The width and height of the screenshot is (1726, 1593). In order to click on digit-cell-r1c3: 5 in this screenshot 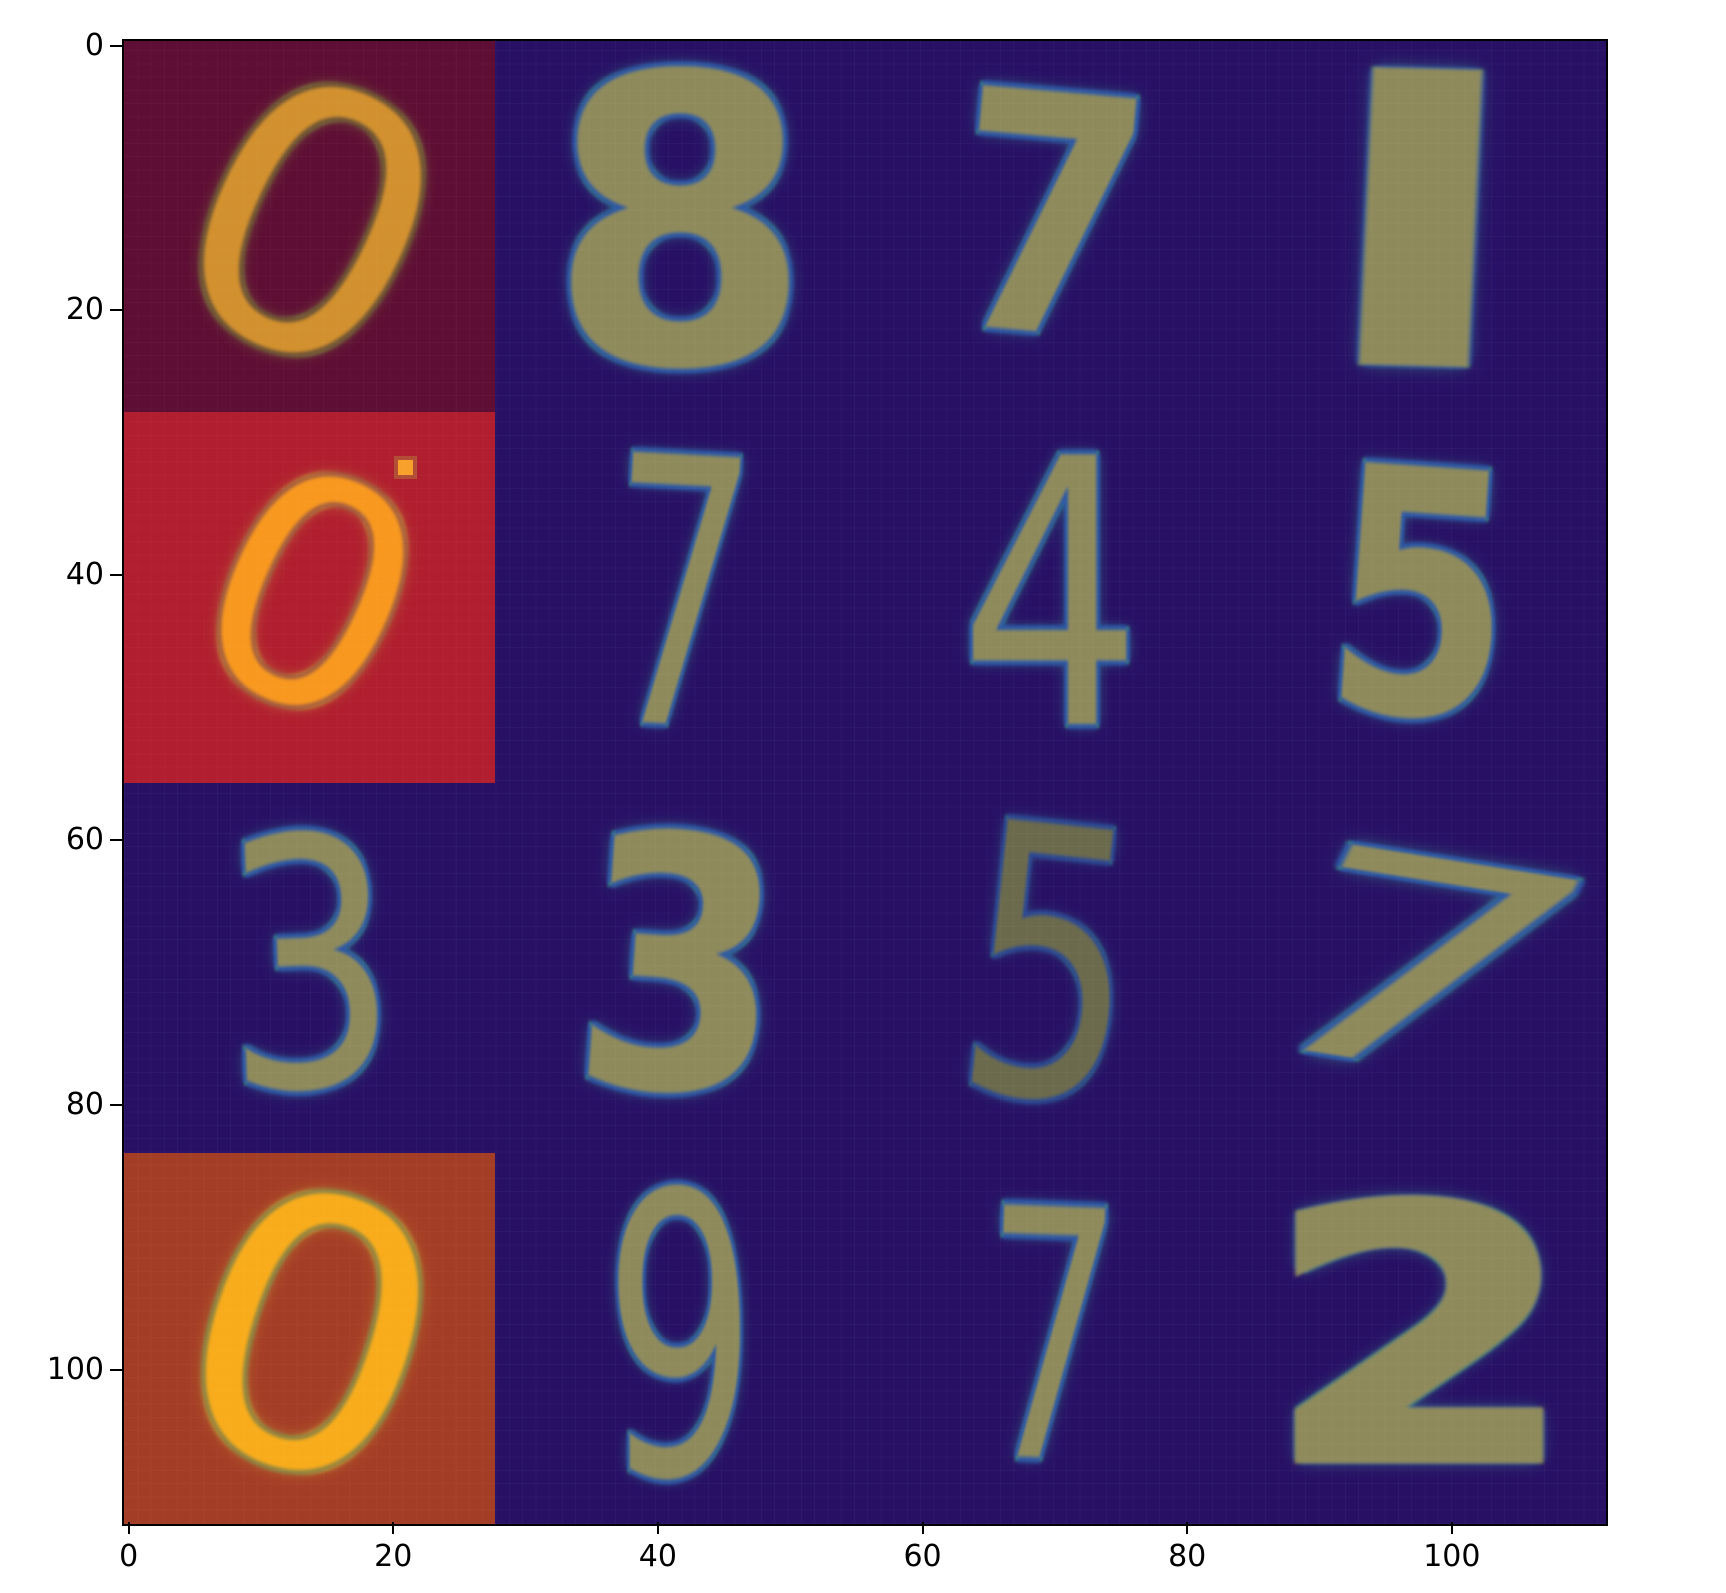, I will do `click(1421, 597)`.